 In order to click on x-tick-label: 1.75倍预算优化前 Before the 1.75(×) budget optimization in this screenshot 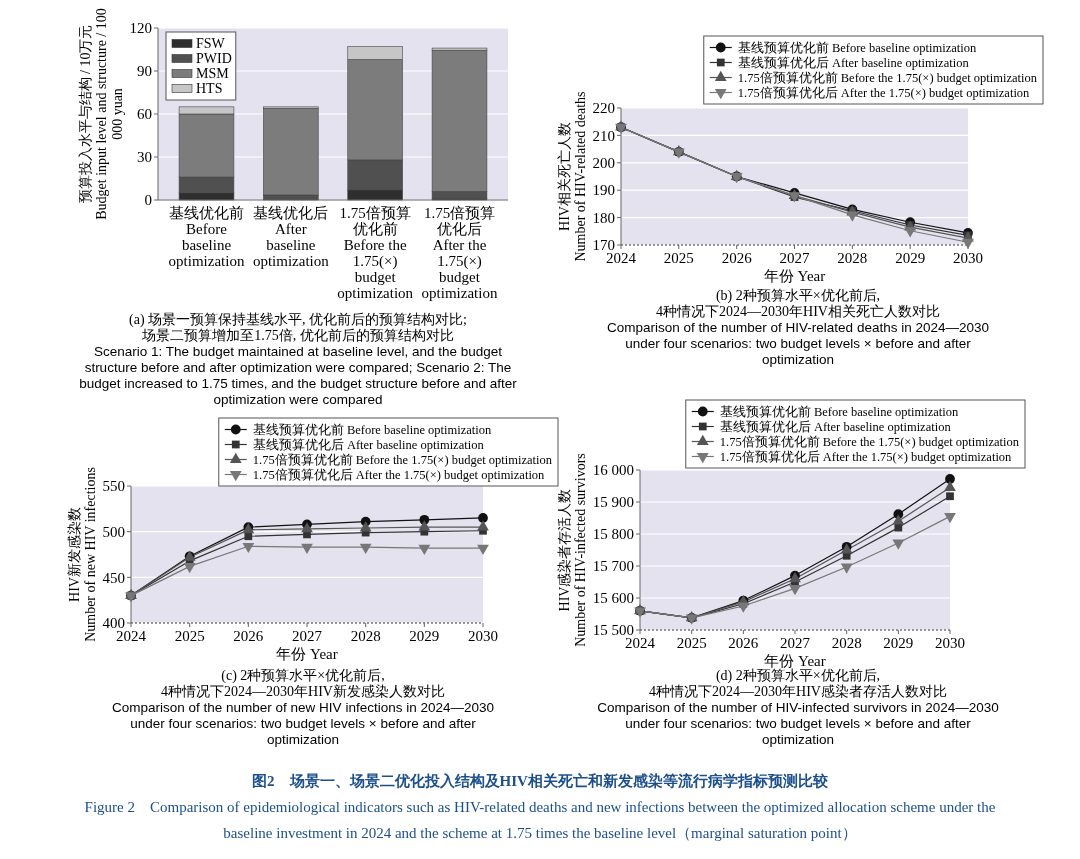, I will do `click(375, 253)`.